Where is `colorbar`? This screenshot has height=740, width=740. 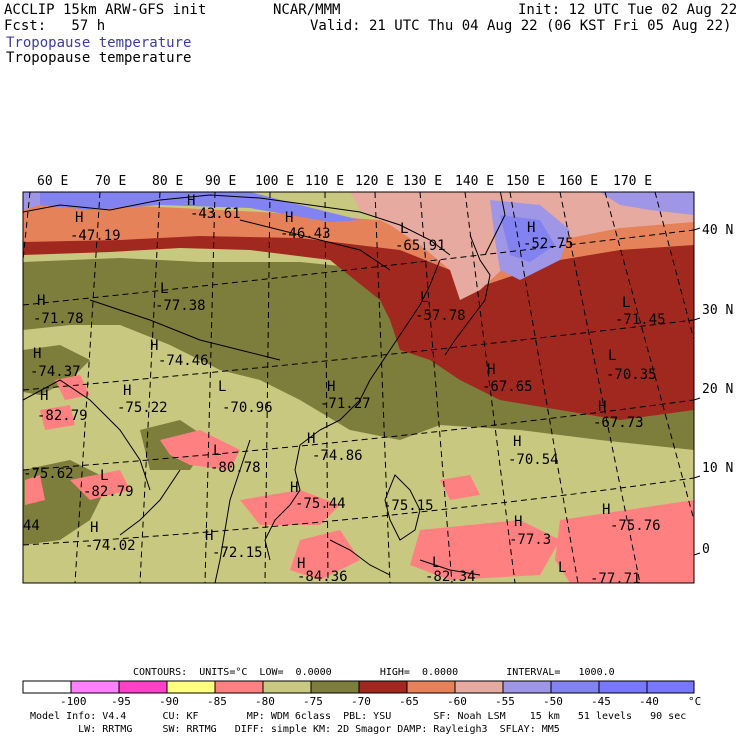 colorbar is located at coordinates (358, 687).